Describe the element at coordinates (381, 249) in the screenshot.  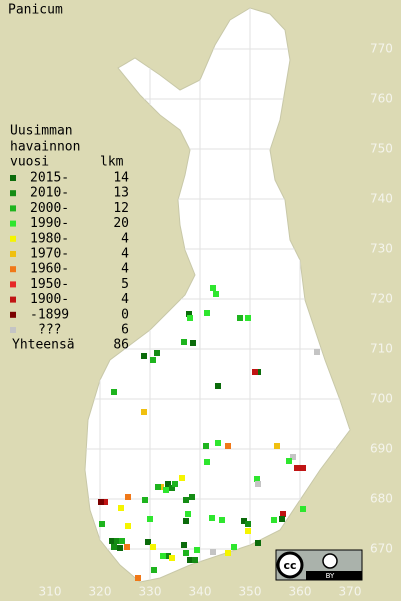
I see `y-tick-label: 730` at that location.